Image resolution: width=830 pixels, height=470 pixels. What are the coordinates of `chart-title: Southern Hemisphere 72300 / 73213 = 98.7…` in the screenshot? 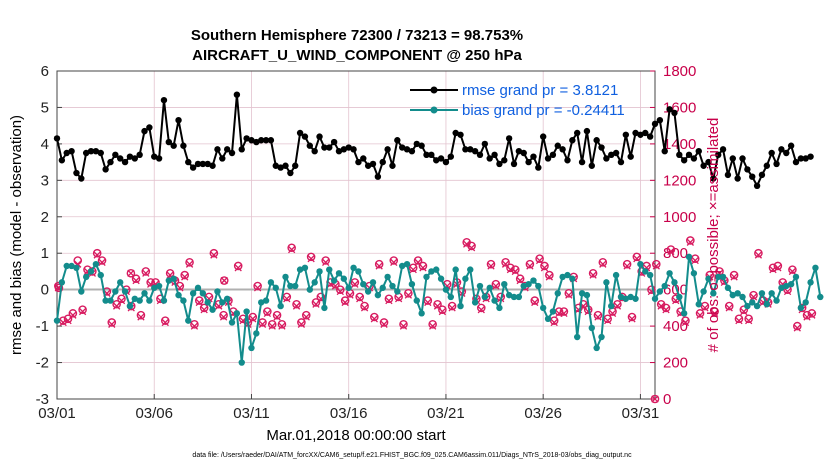 It's located at (357, 35).